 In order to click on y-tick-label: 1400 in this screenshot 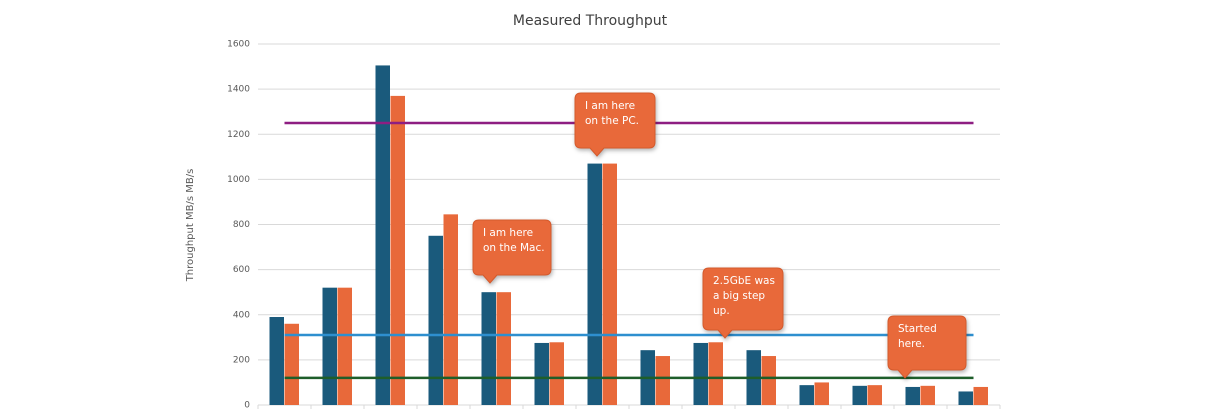, I will do `click(238, 90)`.